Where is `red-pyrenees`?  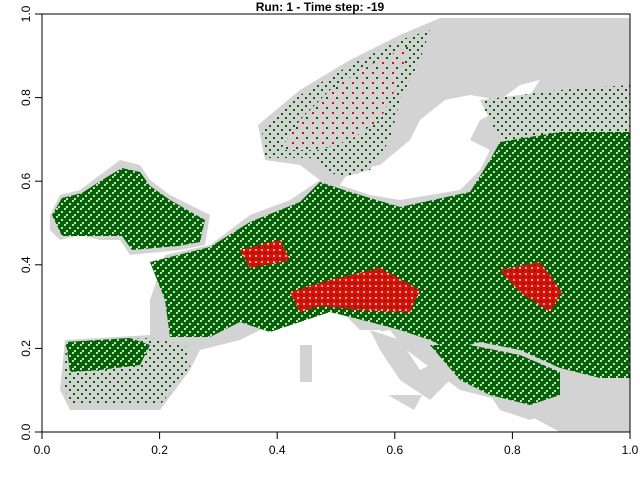 red-pyrenees is located at coordinates (265, 254).